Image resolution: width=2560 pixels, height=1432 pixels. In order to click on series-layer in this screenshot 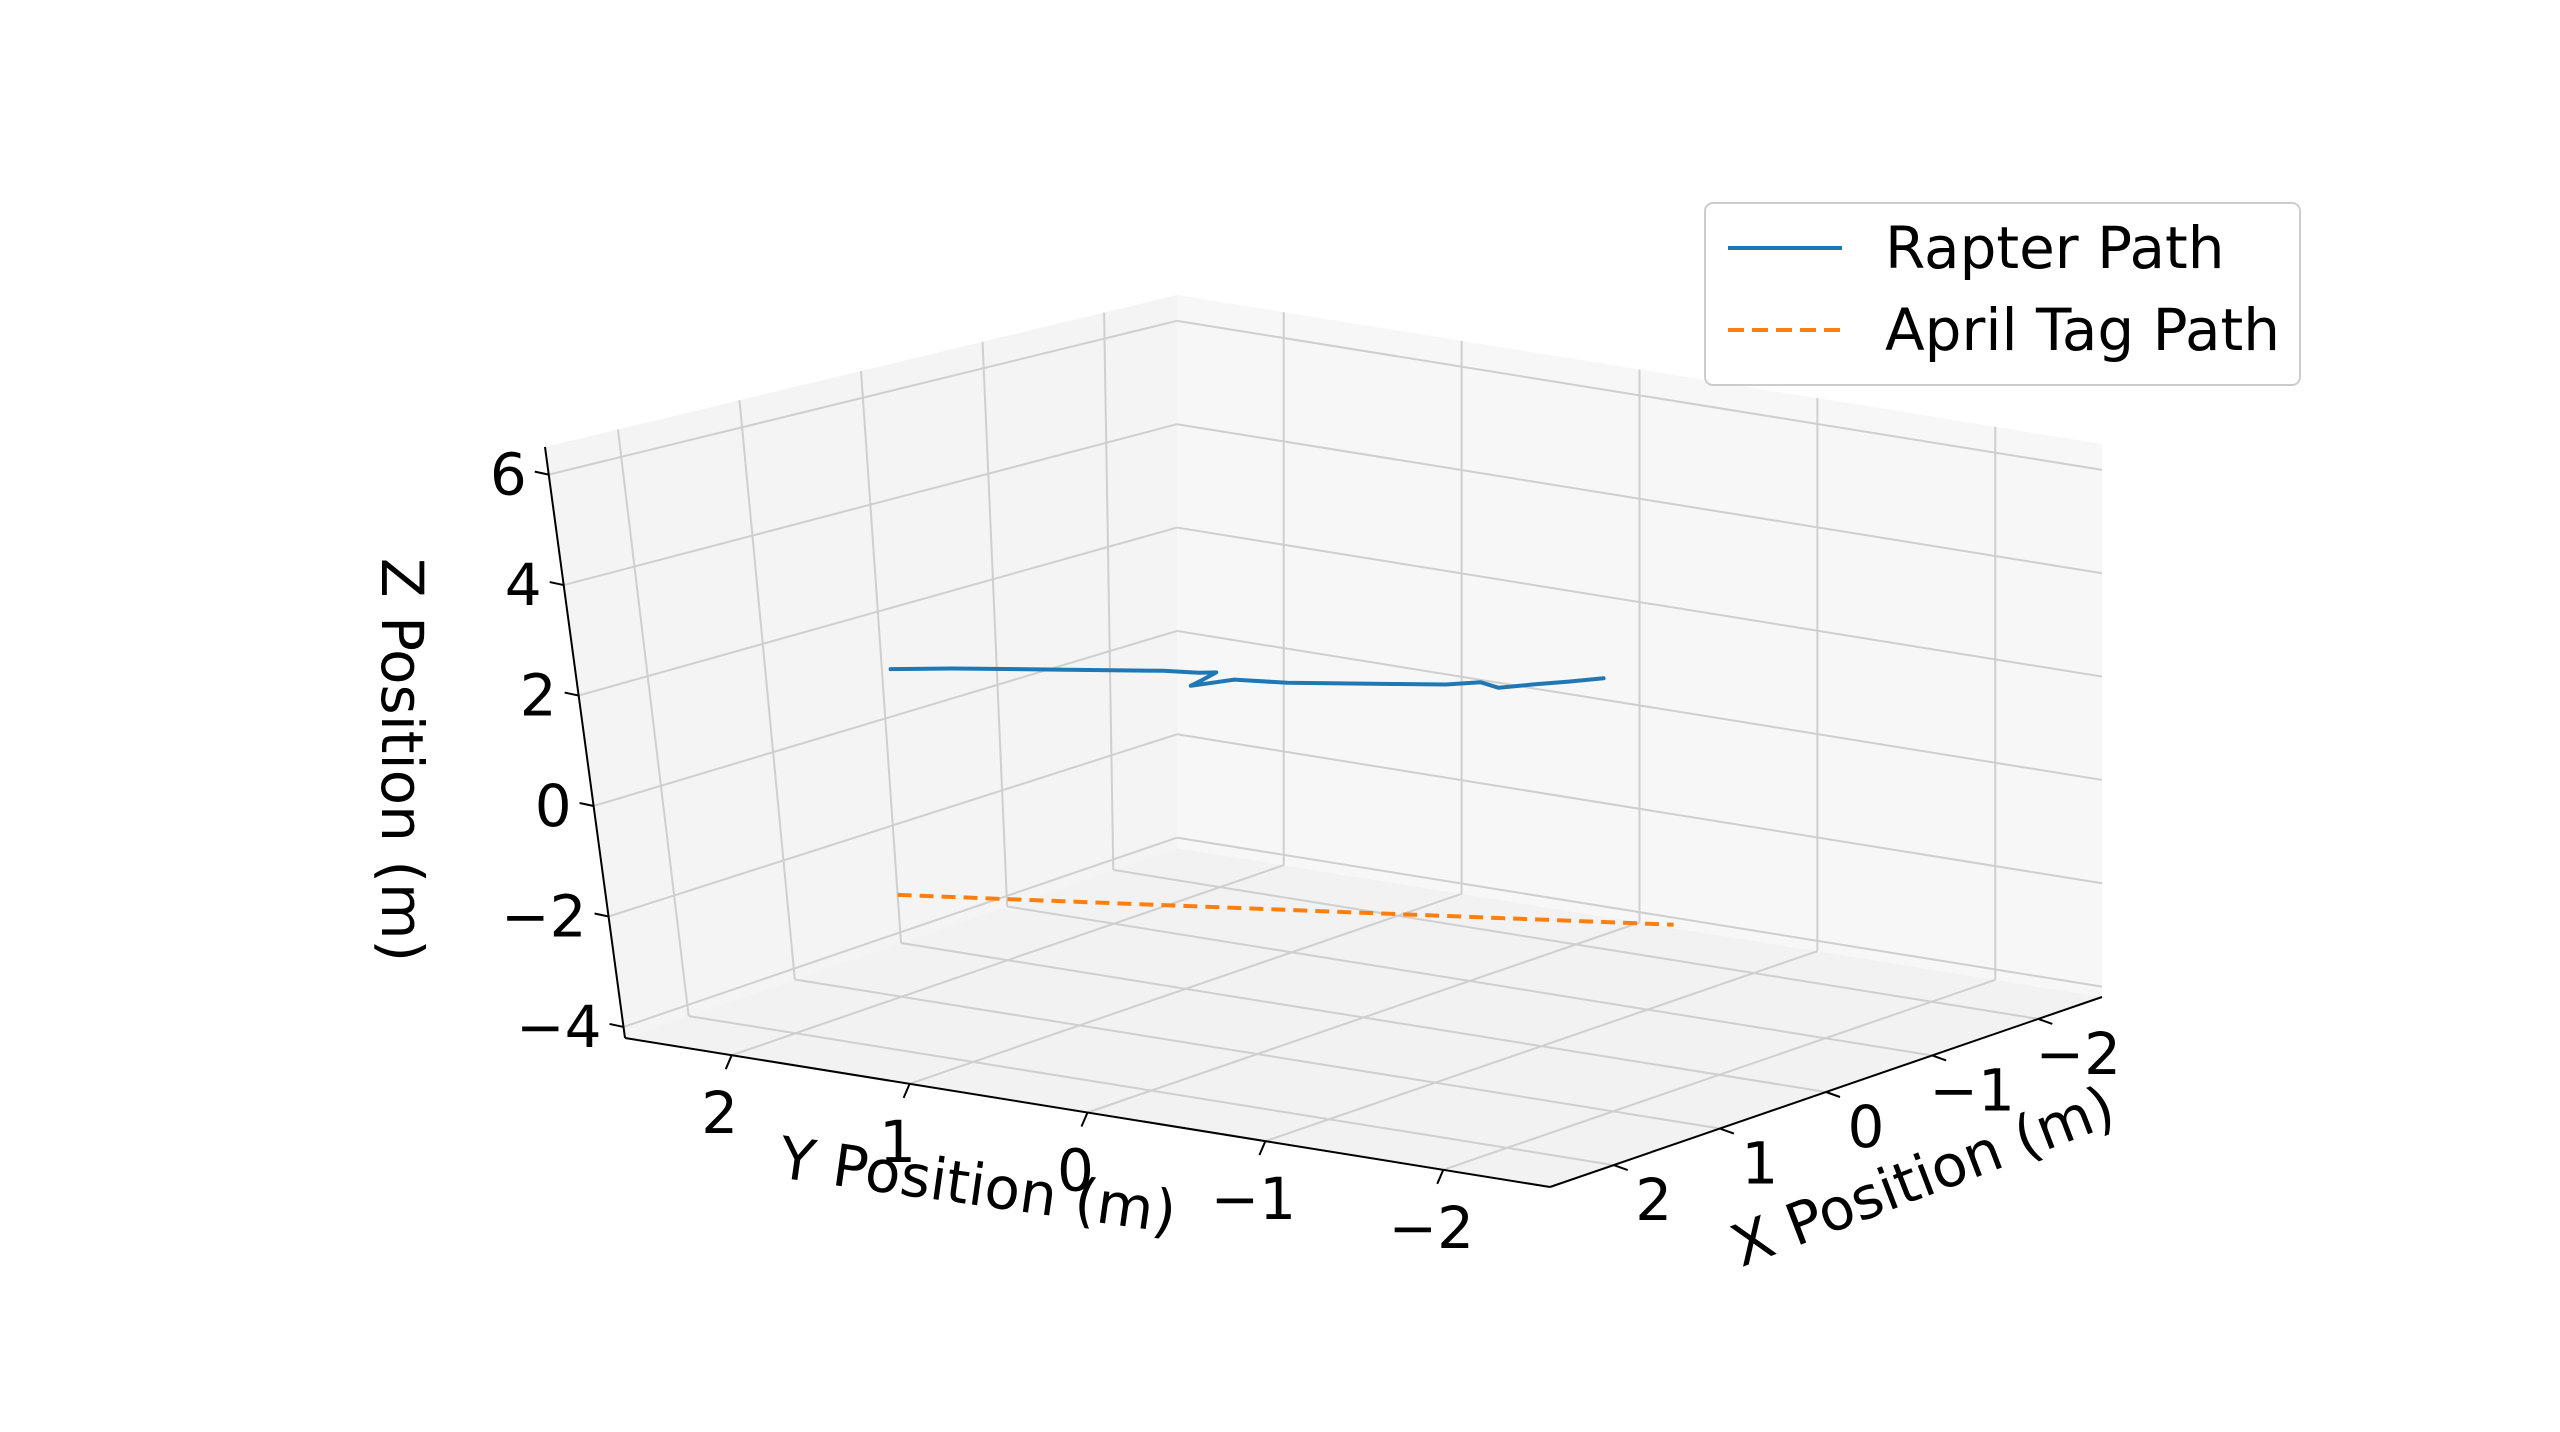, I will do `click(1281, 796)`.